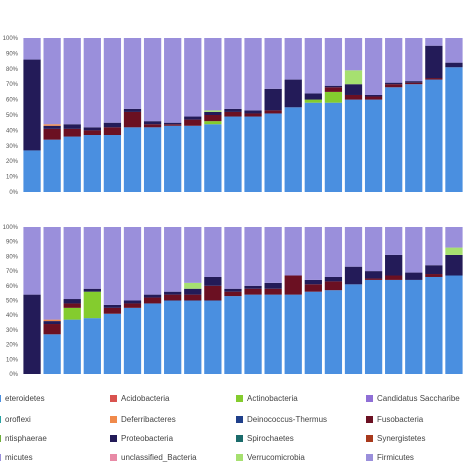 This screenshot has width=474, height=474. Describe the element at coordinates (148, 419) in the screenshot. I see `legend-label: Deferribacteres` at that location.